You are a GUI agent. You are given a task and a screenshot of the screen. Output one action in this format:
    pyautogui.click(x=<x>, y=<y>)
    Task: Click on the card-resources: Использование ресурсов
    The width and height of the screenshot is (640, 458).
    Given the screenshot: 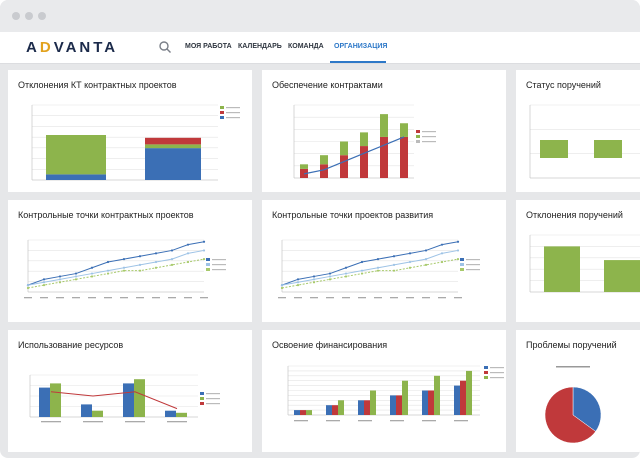 What is the action you would take?
    pyautogui.click(x=130, y=391)
    